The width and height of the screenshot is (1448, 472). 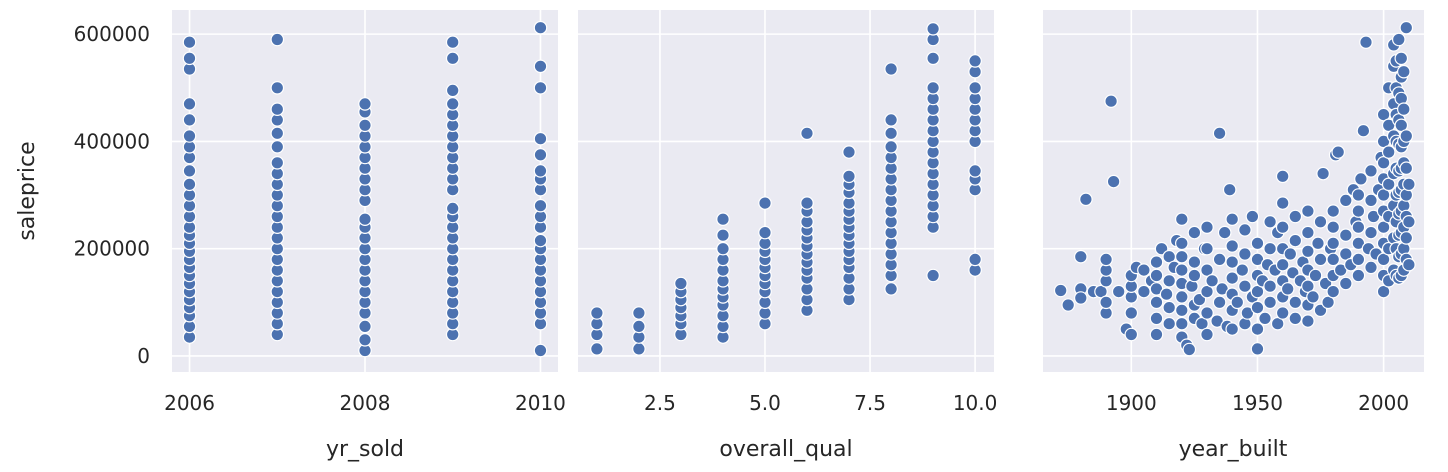 I want to click on x-axis-label: yr_sold, so click(x=365, y=449).